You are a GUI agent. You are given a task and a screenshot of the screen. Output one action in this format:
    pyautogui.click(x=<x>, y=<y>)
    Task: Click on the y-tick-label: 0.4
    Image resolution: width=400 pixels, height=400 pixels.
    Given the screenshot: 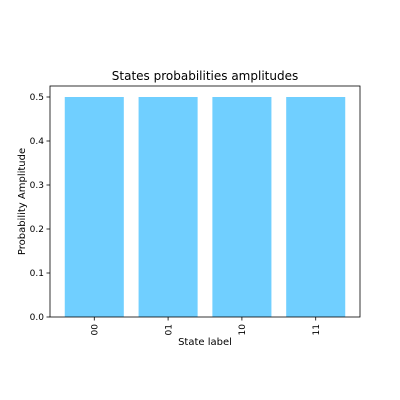 What is the action you would take?
    pyautogui.click(x=37, y=142)
    